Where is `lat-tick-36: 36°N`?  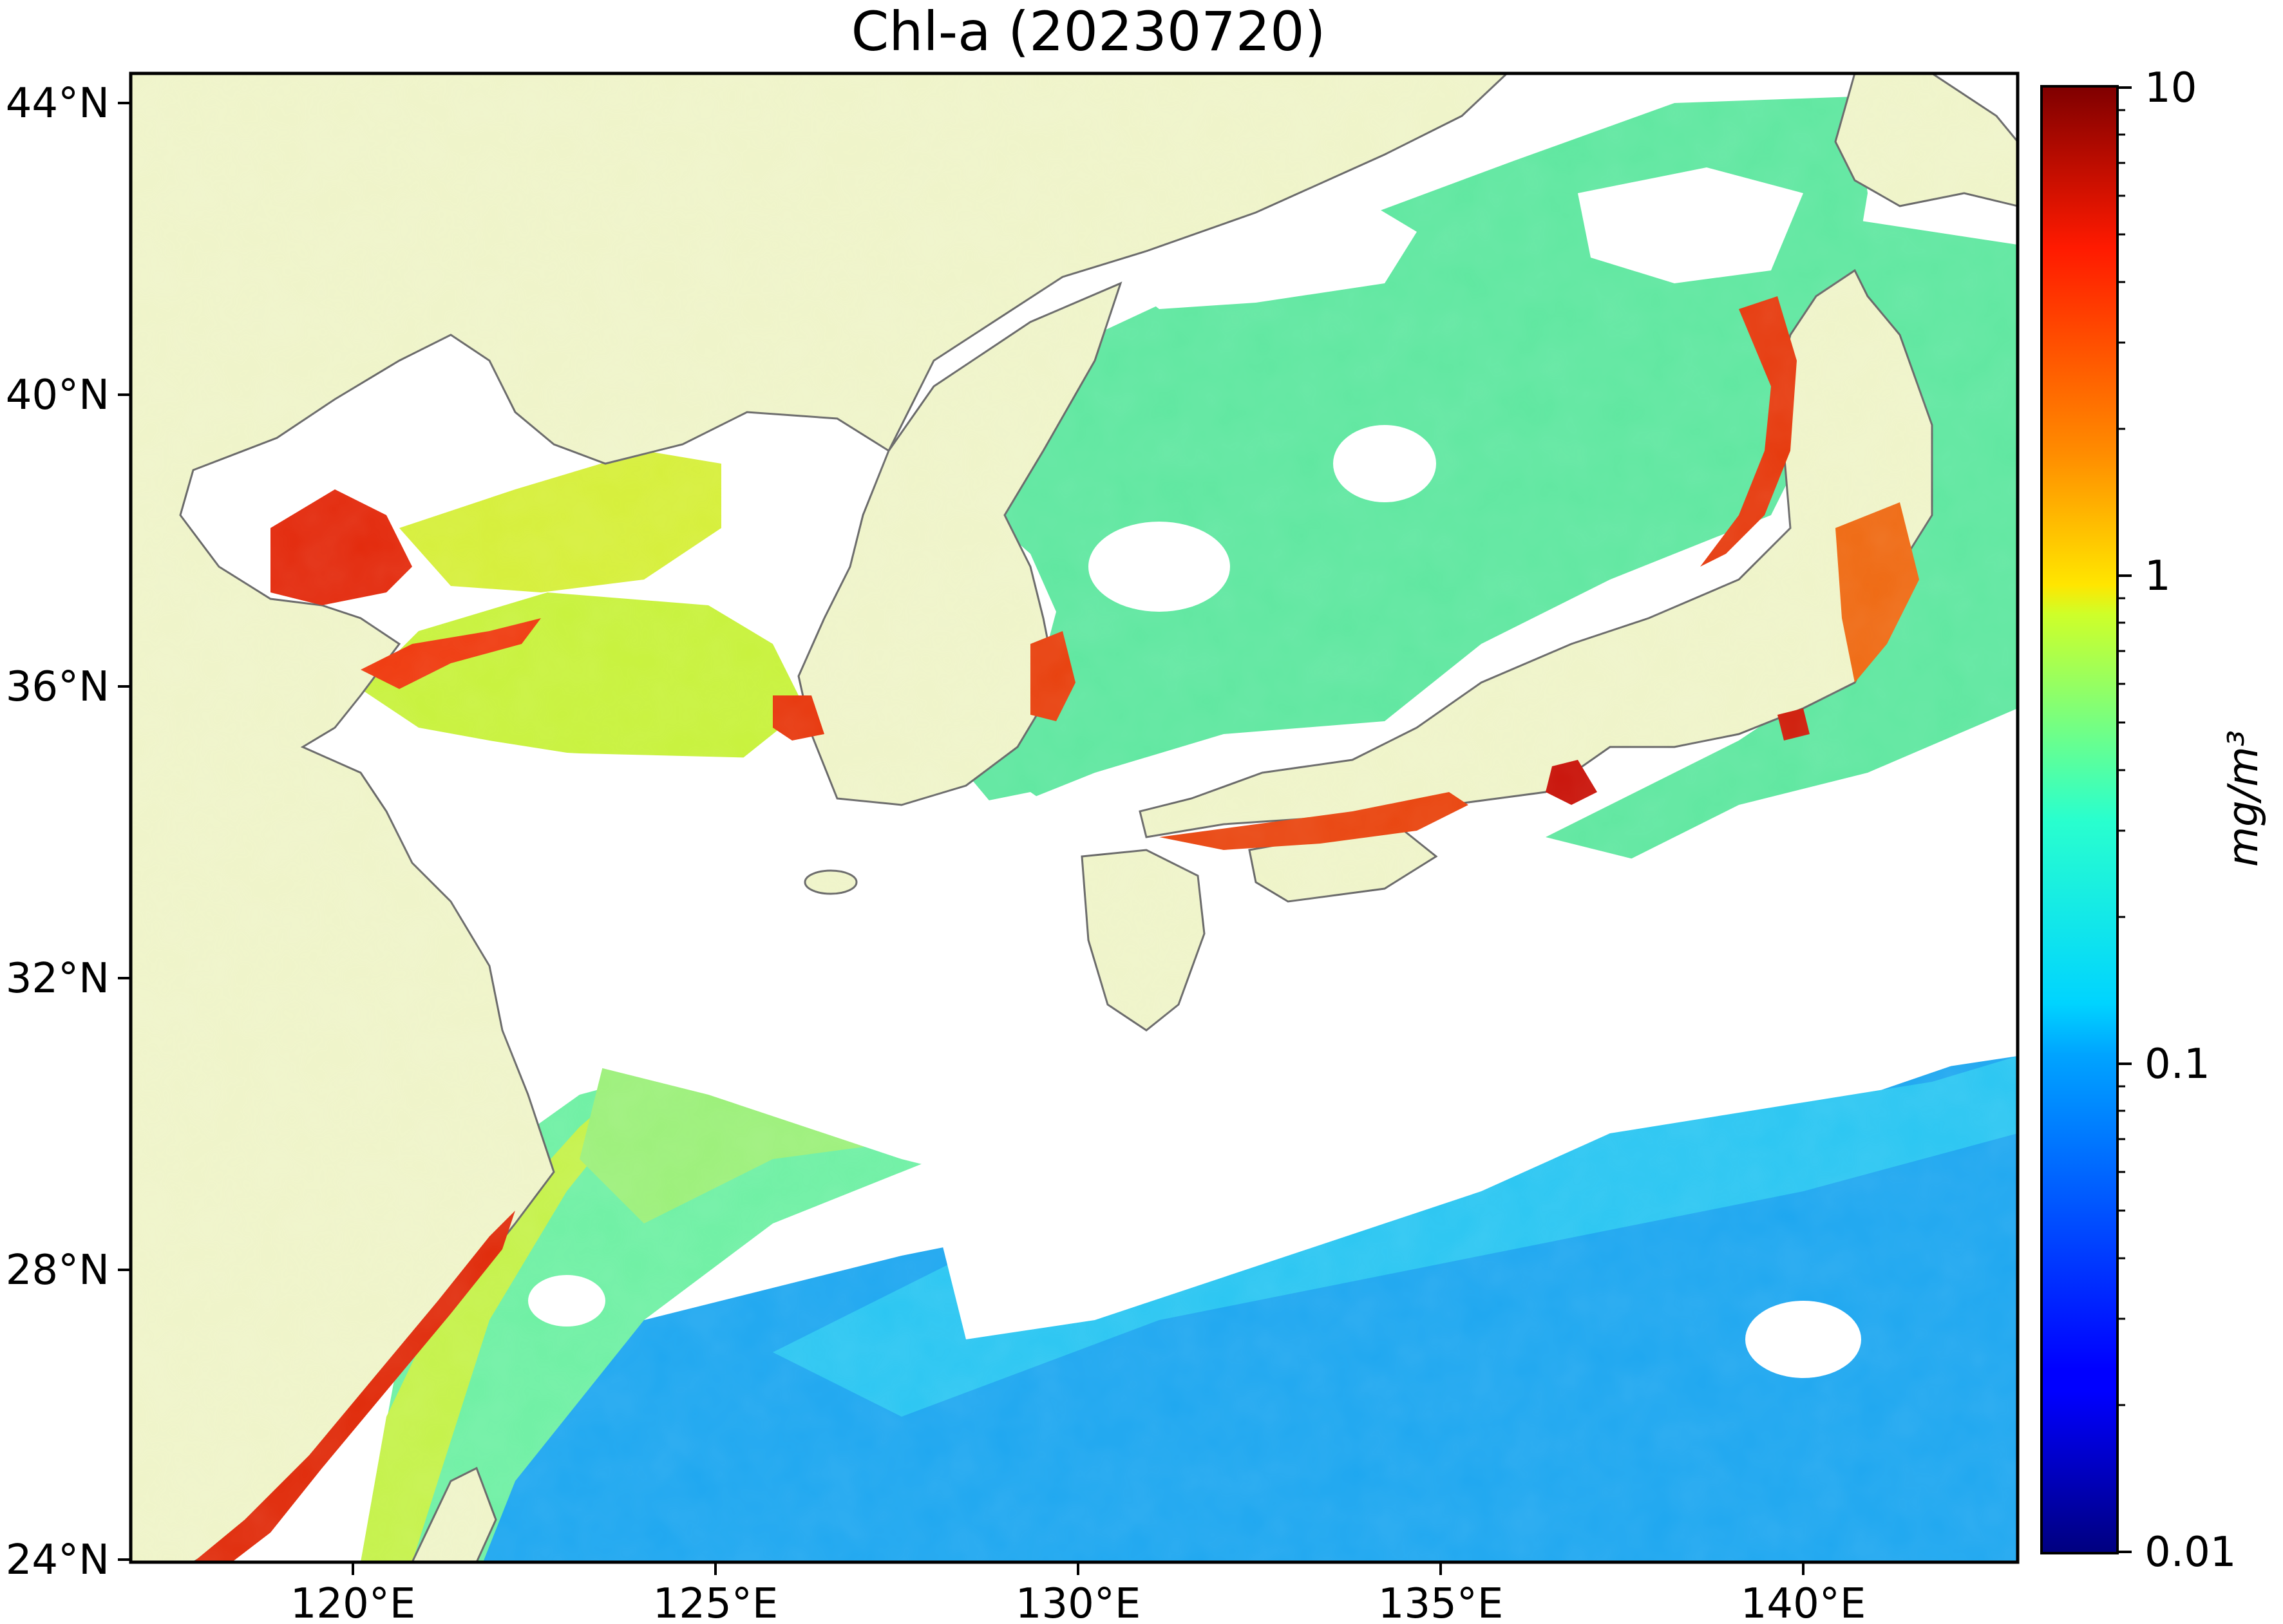 lat-tick-36: 36°N is located at coordinates (57, 687).